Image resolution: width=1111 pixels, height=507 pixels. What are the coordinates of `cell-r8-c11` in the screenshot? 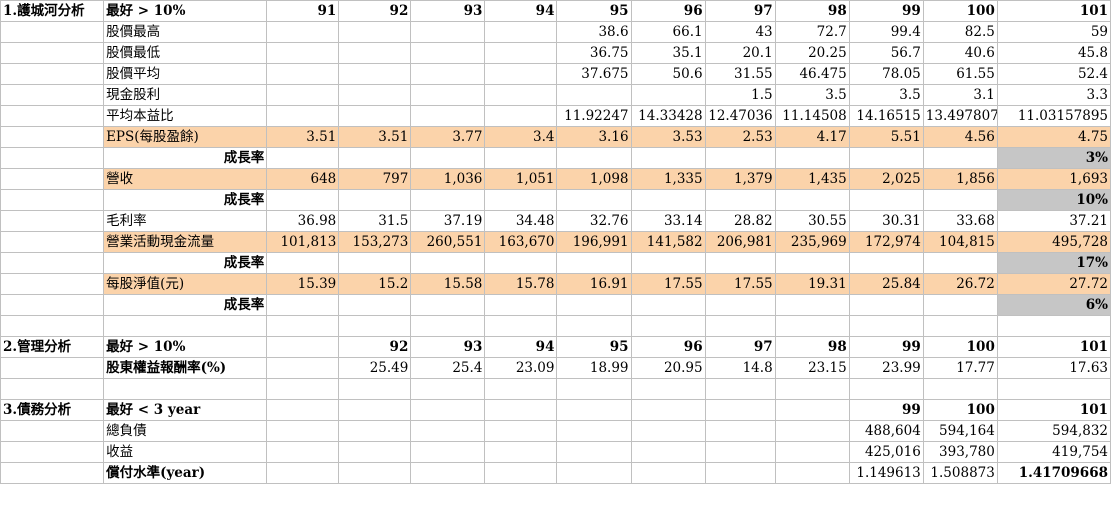 It's located at (886, 158).